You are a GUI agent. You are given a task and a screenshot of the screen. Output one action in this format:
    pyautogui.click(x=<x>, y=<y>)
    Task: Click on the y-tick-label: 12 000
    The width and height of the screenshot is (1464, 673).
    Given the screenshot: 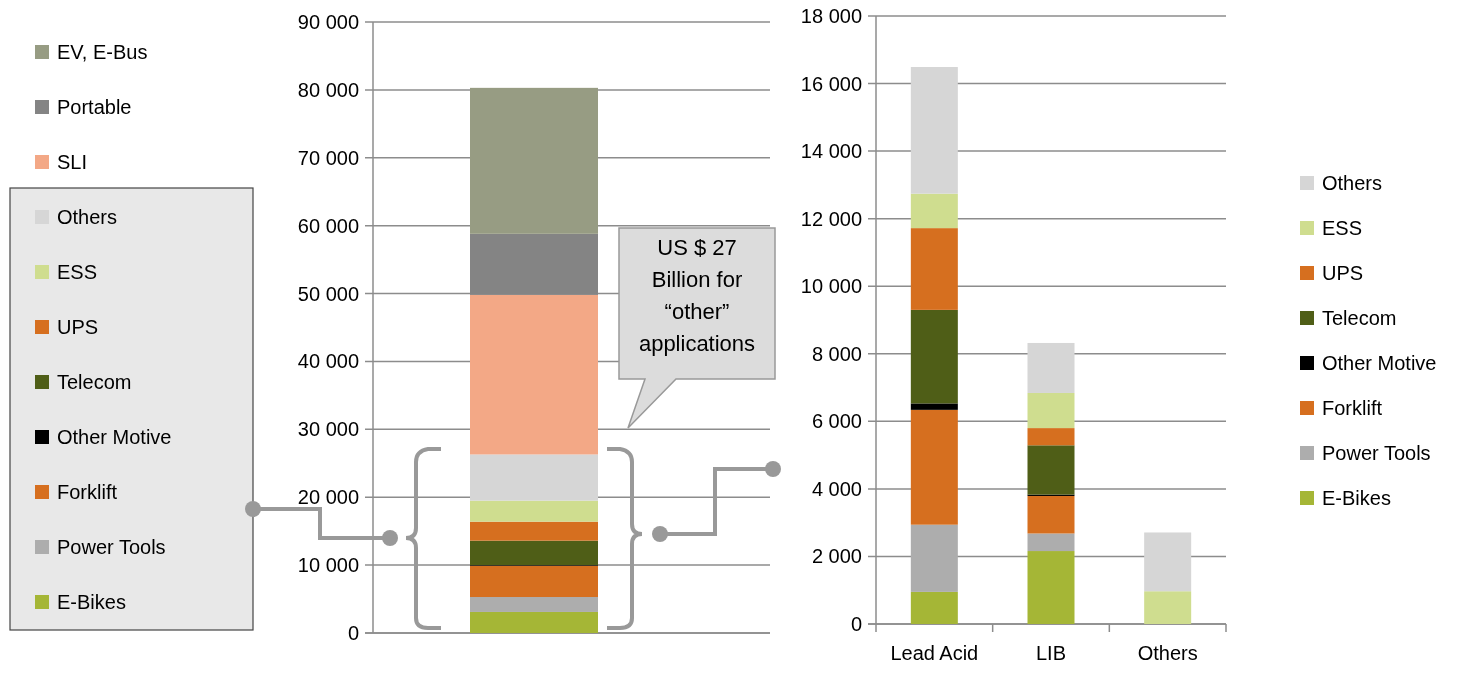 What is the action you would take?
    pyautogui.click(x=831, y=218)
    